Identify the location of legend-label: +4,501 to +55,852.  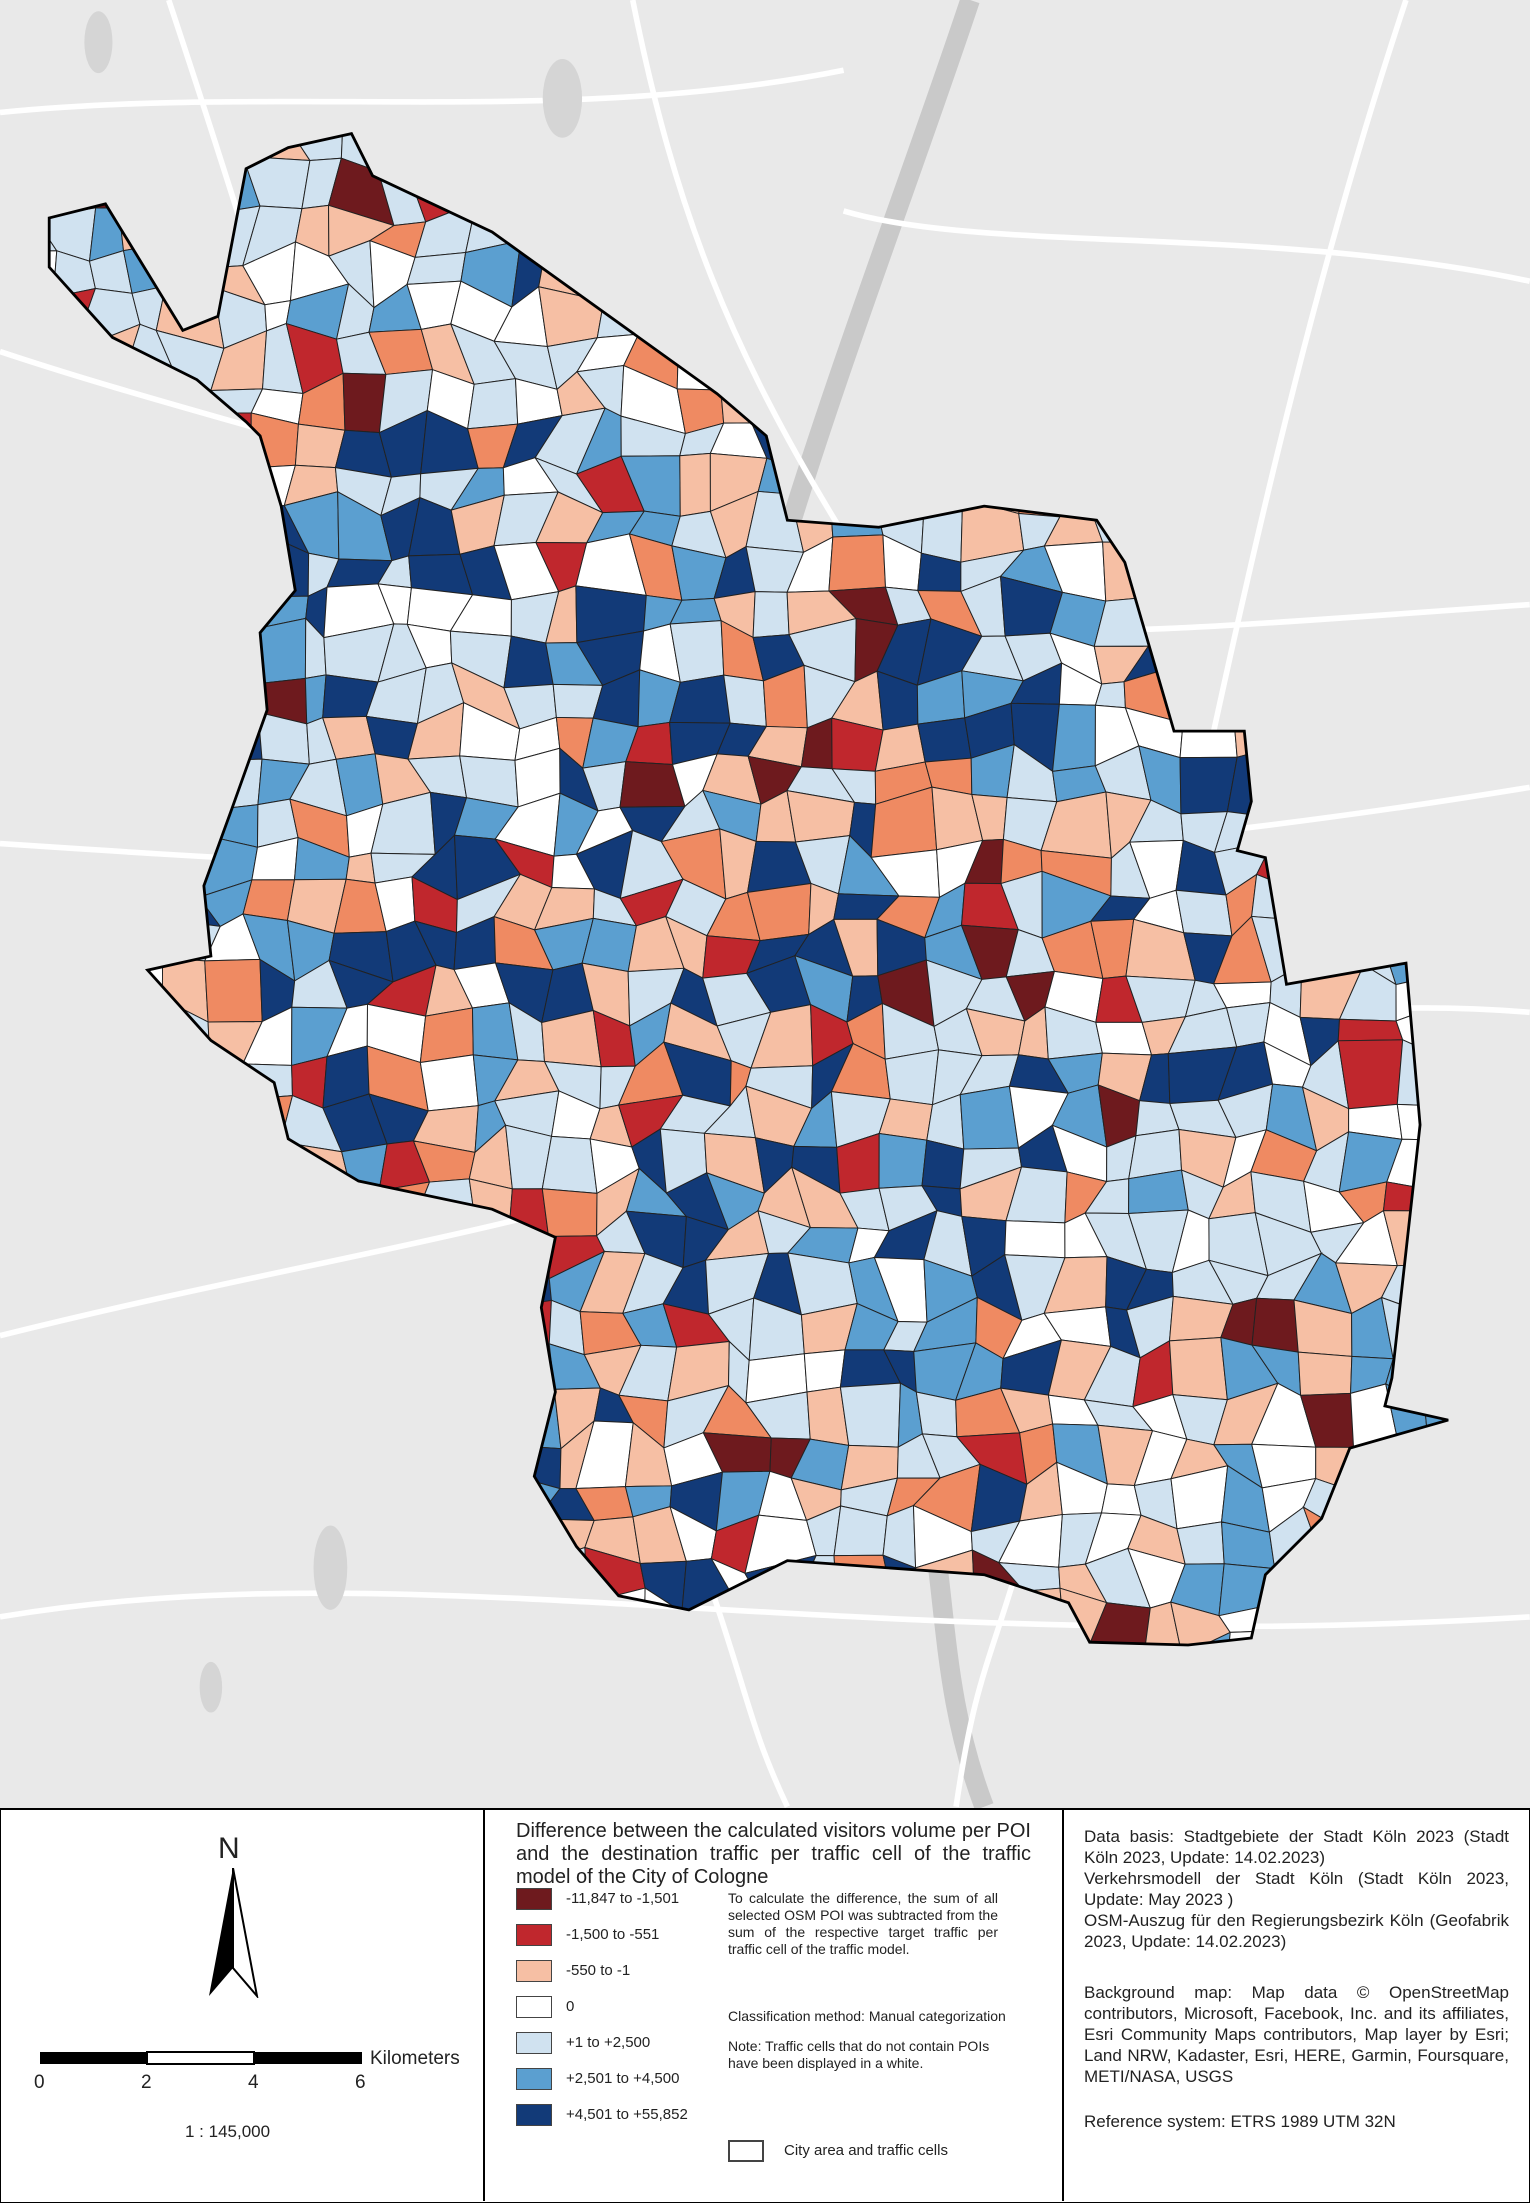
(627, 2114).